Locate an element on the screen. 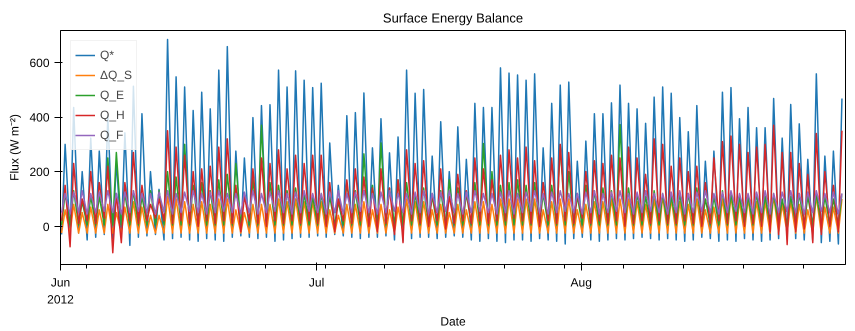 This screenshot has height=331, width=855. x-axis-title: Date is located at coordinates (453, 321).